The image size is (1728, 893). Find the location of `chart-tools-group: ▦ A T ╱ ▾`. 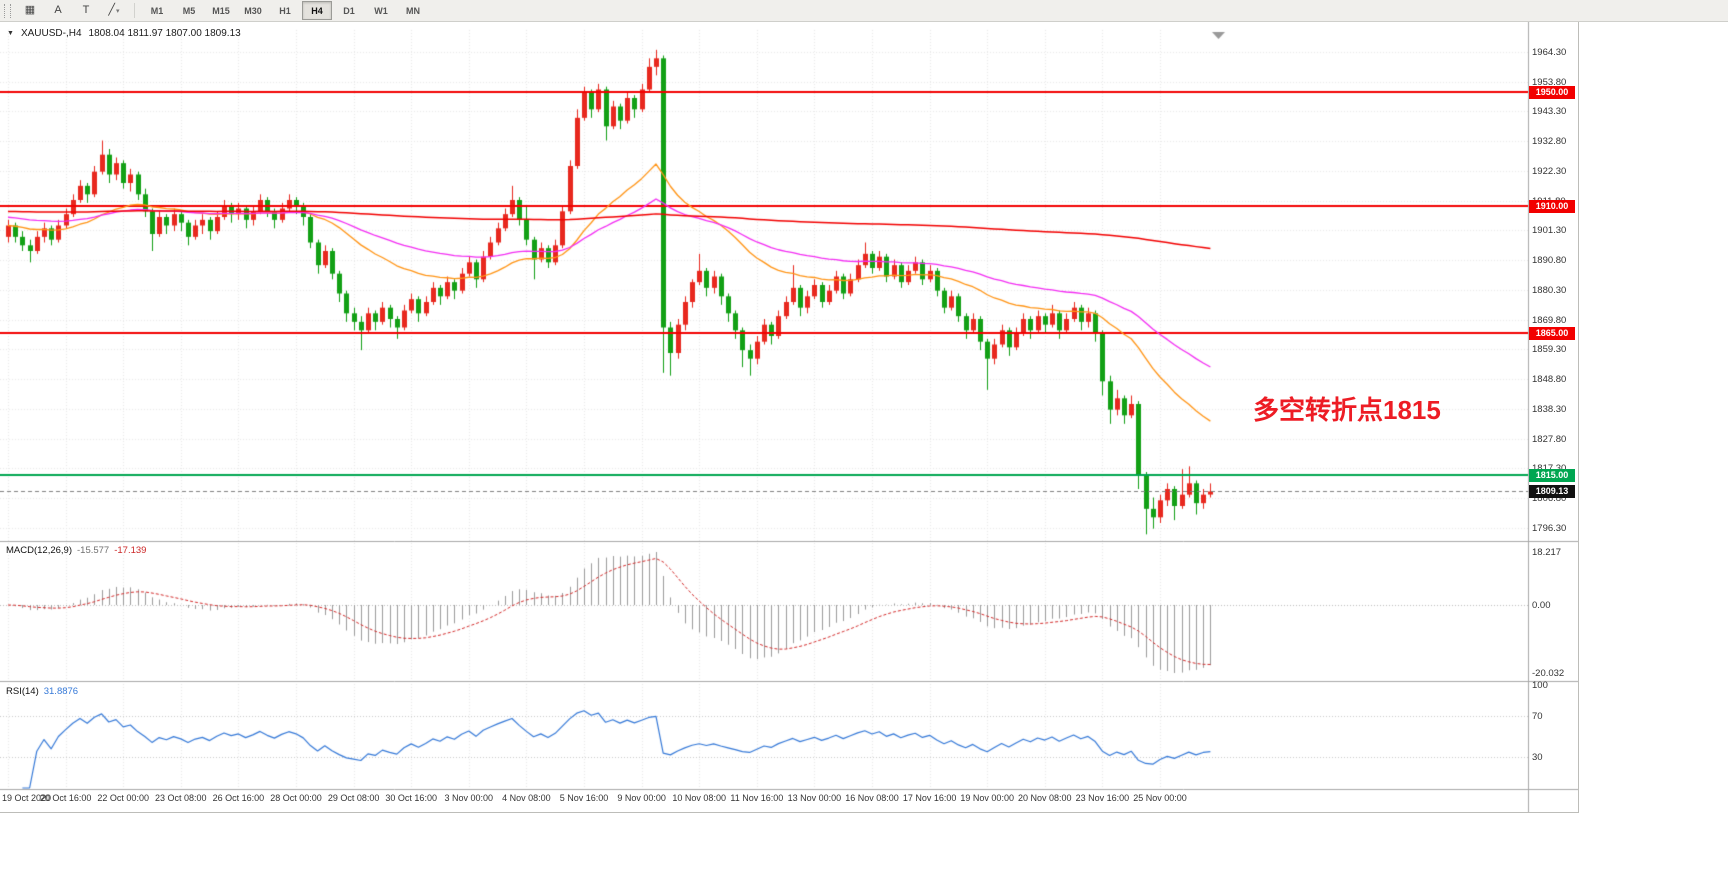

chart-tools-group: ▦ A T ╱ ▾ is located at coordinates (72, 11).